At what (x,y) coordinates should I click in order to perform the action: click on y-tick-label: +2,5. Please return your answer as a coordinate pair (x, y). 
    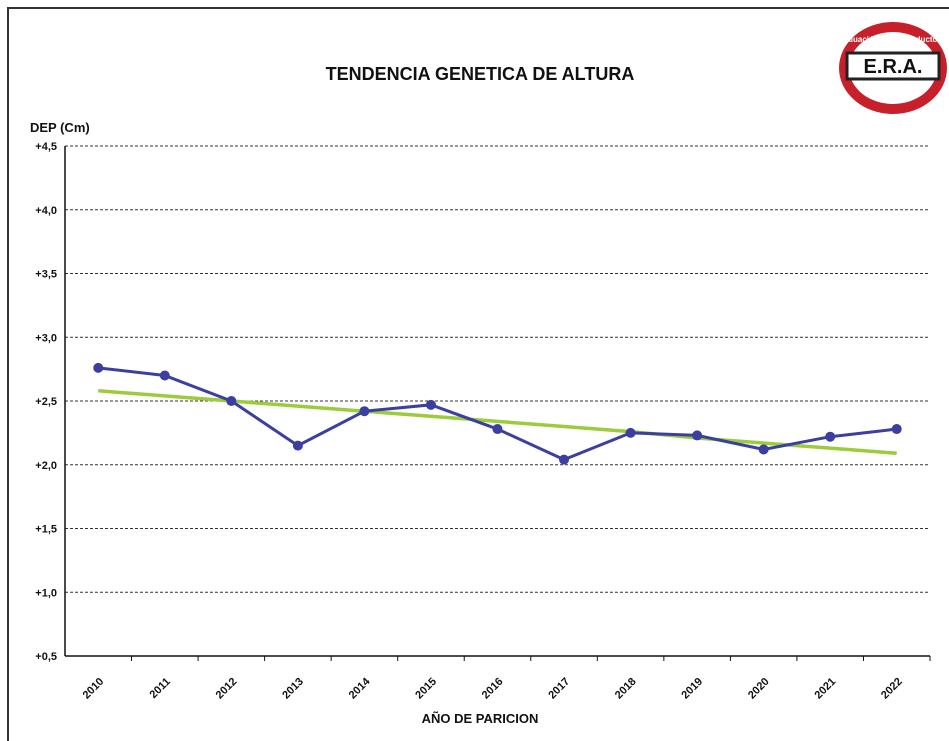
    Looking at the image, I should click on (46, 402).